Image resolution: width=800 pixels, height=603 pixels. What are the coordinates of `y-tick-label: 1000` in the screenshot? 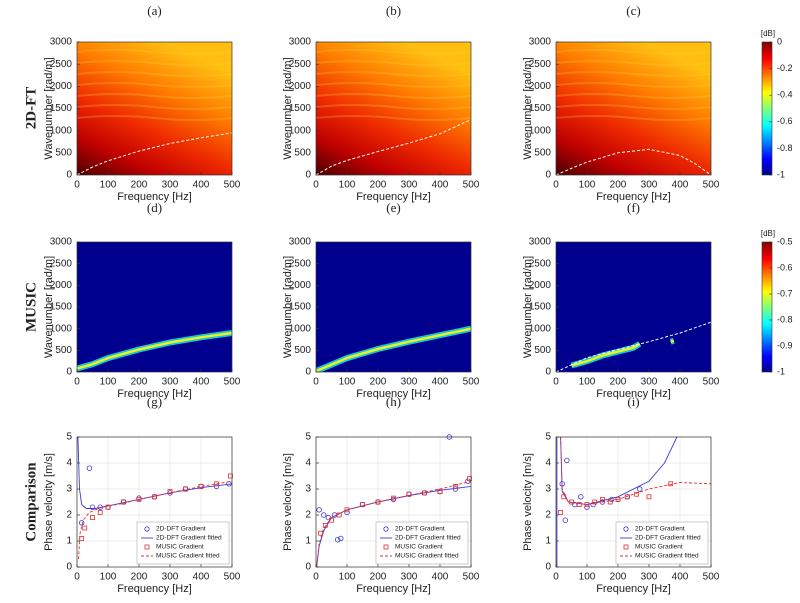 It's located at (540, 130).